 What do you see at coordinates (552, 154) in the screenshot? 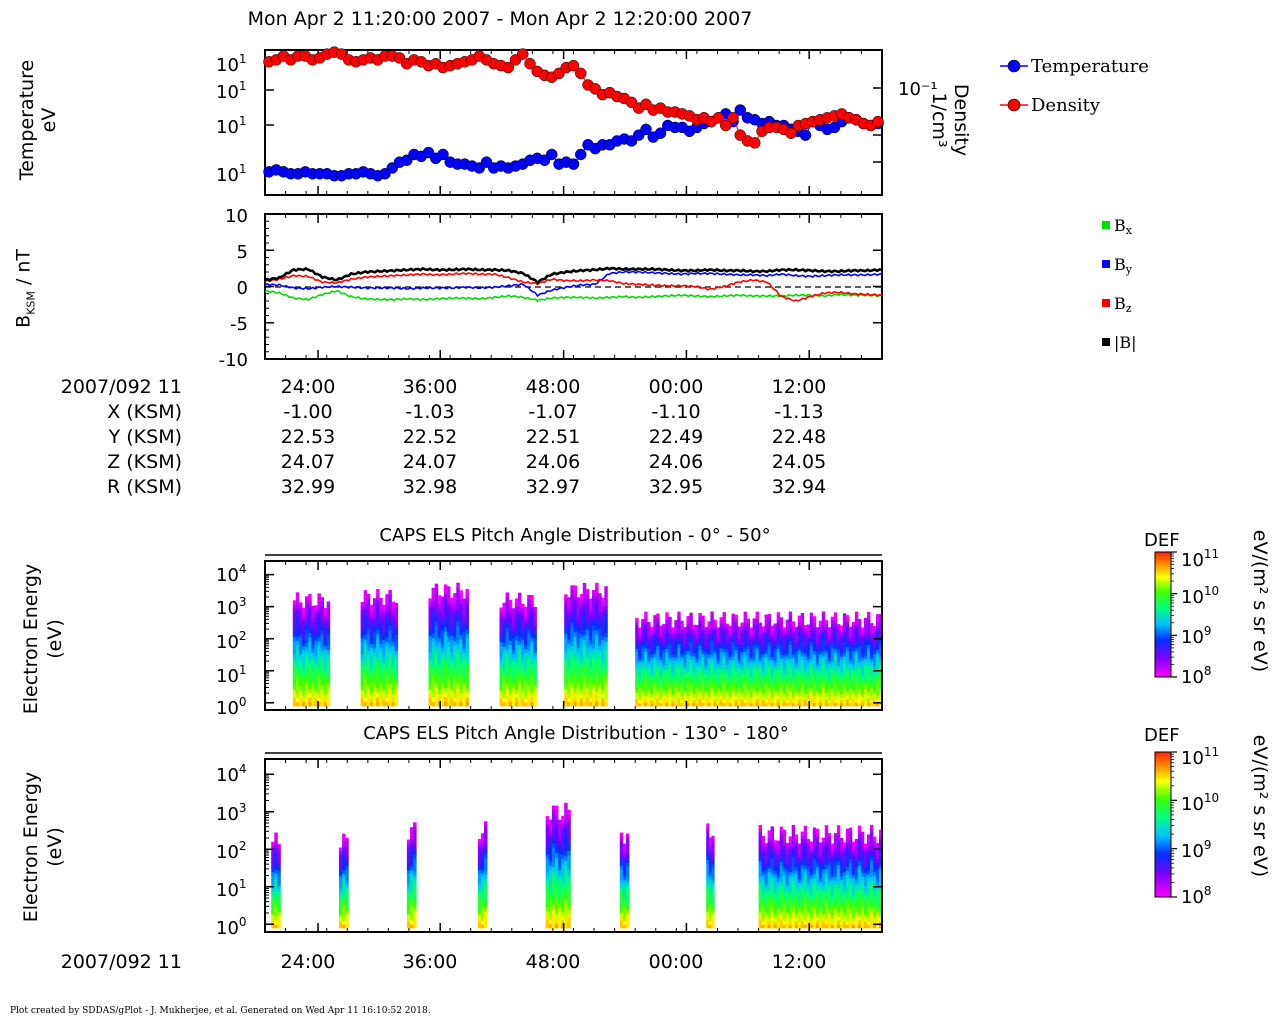
I see `temperature-point` at bounding box center [552, 154].